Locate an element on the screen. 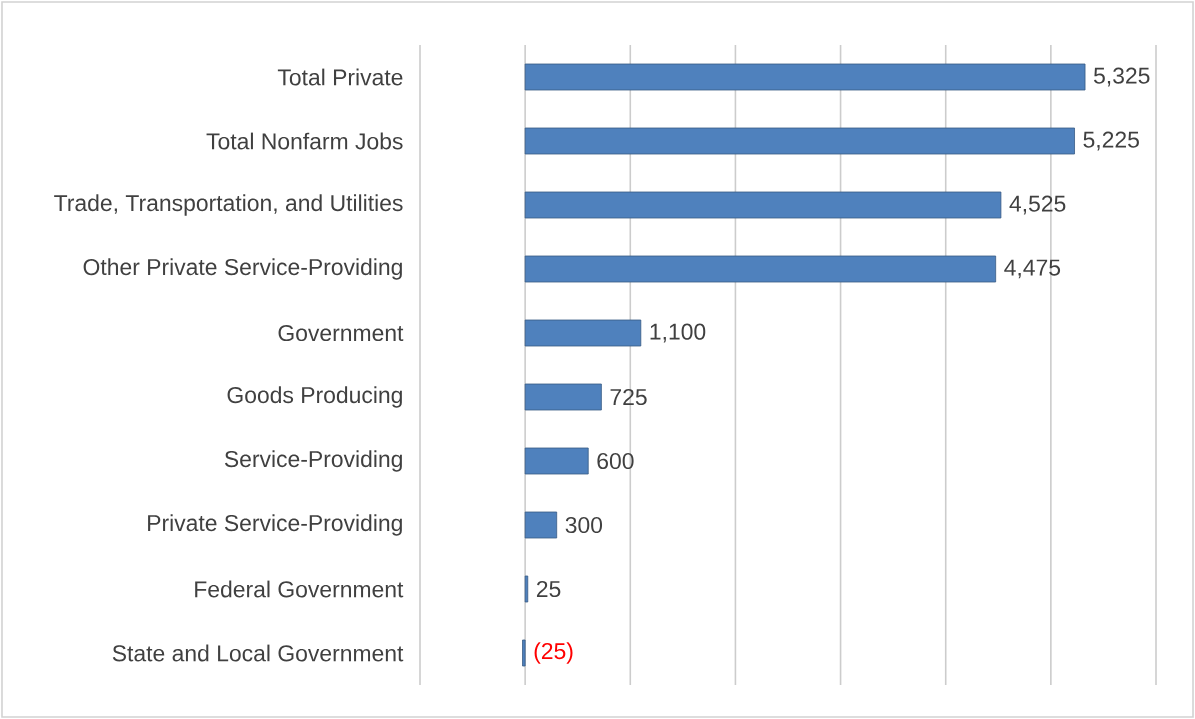 This screenshot has width=1195, height=719. data-label: 300 is located at coordinates (584, 525).